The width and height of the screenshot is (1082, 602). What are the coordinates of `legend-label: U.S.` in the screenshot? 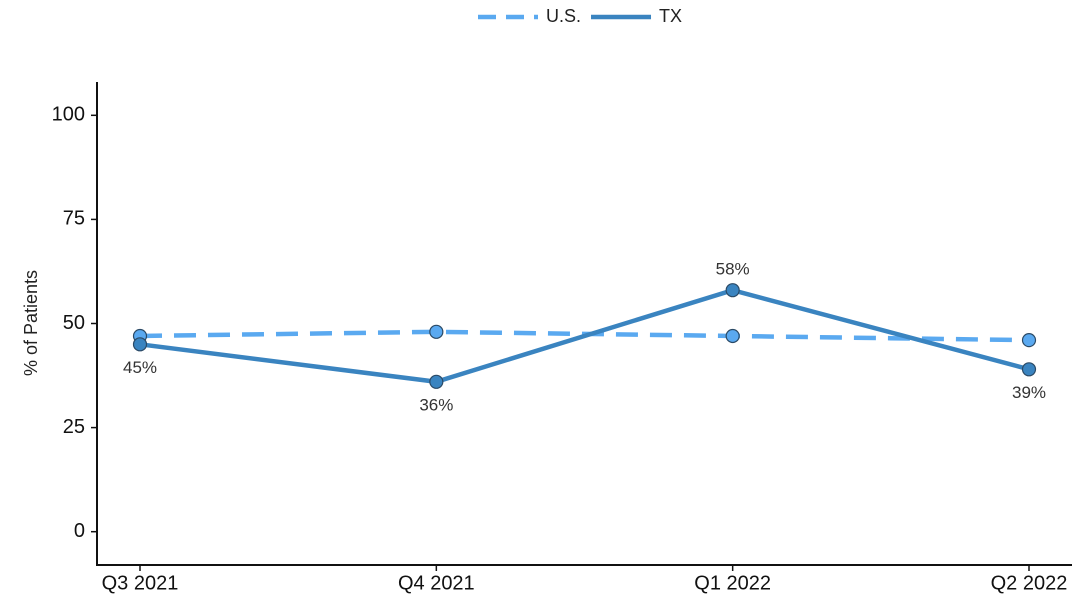 It's located at (563, 16).